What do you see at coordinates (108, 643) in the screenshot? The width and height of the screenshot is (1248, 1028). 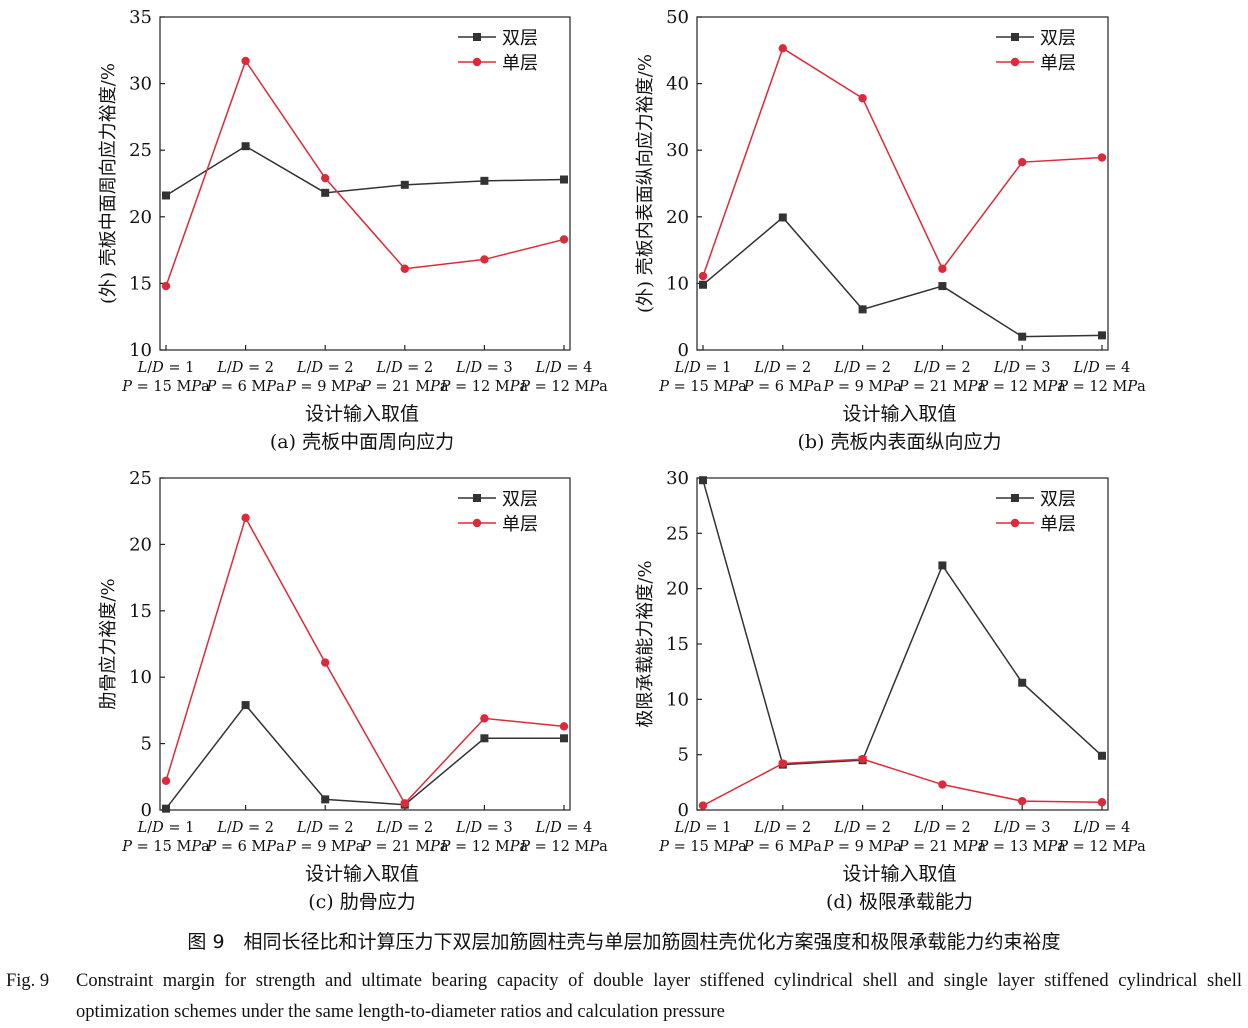 I see `y-axis-title: 肋骨应力裕度/%` at bounding box center [108, 643].